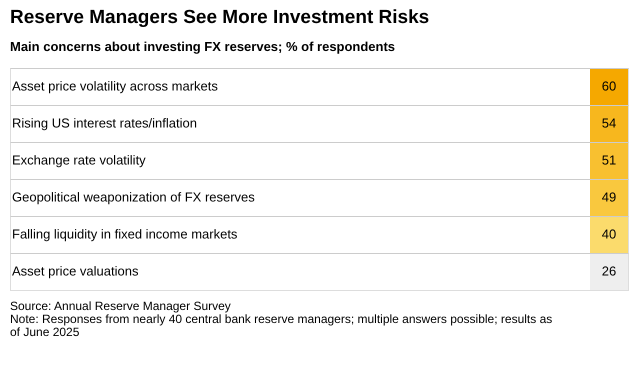 This screenshot has height=382, width=638. What do you see at coordinates (75, 271) in the screenshot?
I see `y-tick-label: Asset price valuations` at bounding box center [75, 271].